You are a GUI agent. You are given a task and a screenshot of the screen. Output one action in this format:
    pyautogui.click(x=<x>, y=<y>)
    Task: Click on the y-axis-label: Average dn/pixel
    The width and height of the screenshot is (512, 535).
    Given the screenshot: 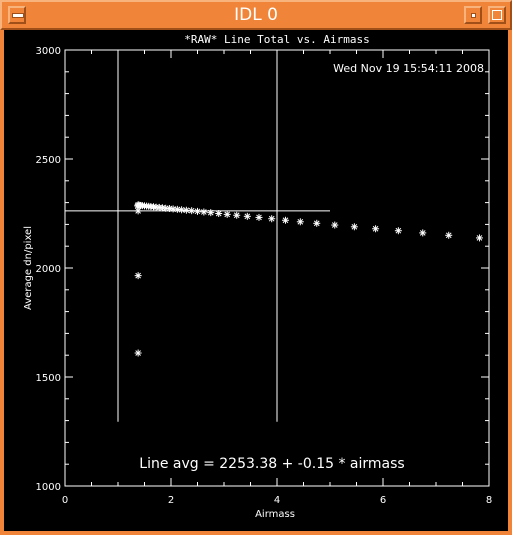 What is the action you would take?
    pyautogui.click(x=28, y=268)
    